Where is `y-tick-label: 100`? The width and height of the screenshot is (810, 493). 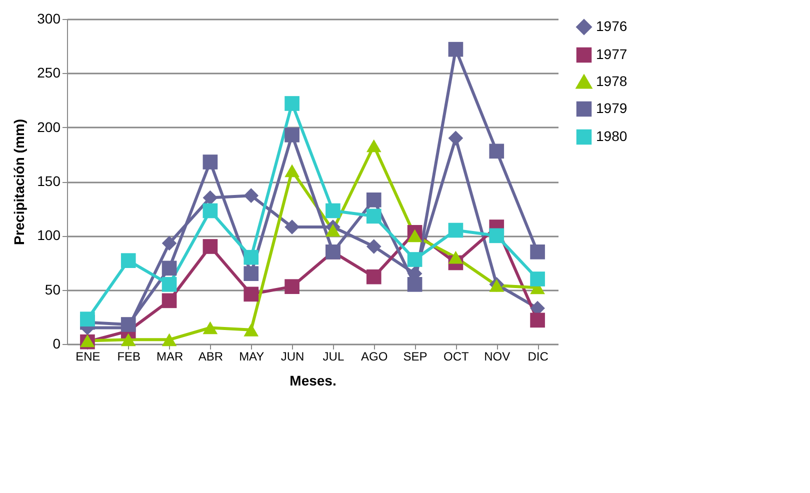 y-tick-label: 100 is located at coordinates (49, 235).